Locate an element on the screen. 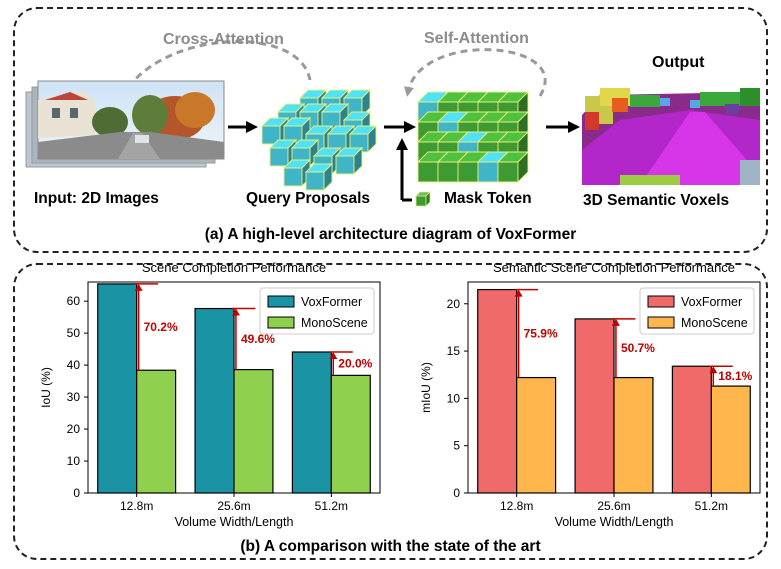 The image size is (781, 569). query-proposal-cubes is located at coordinates (319, 140).